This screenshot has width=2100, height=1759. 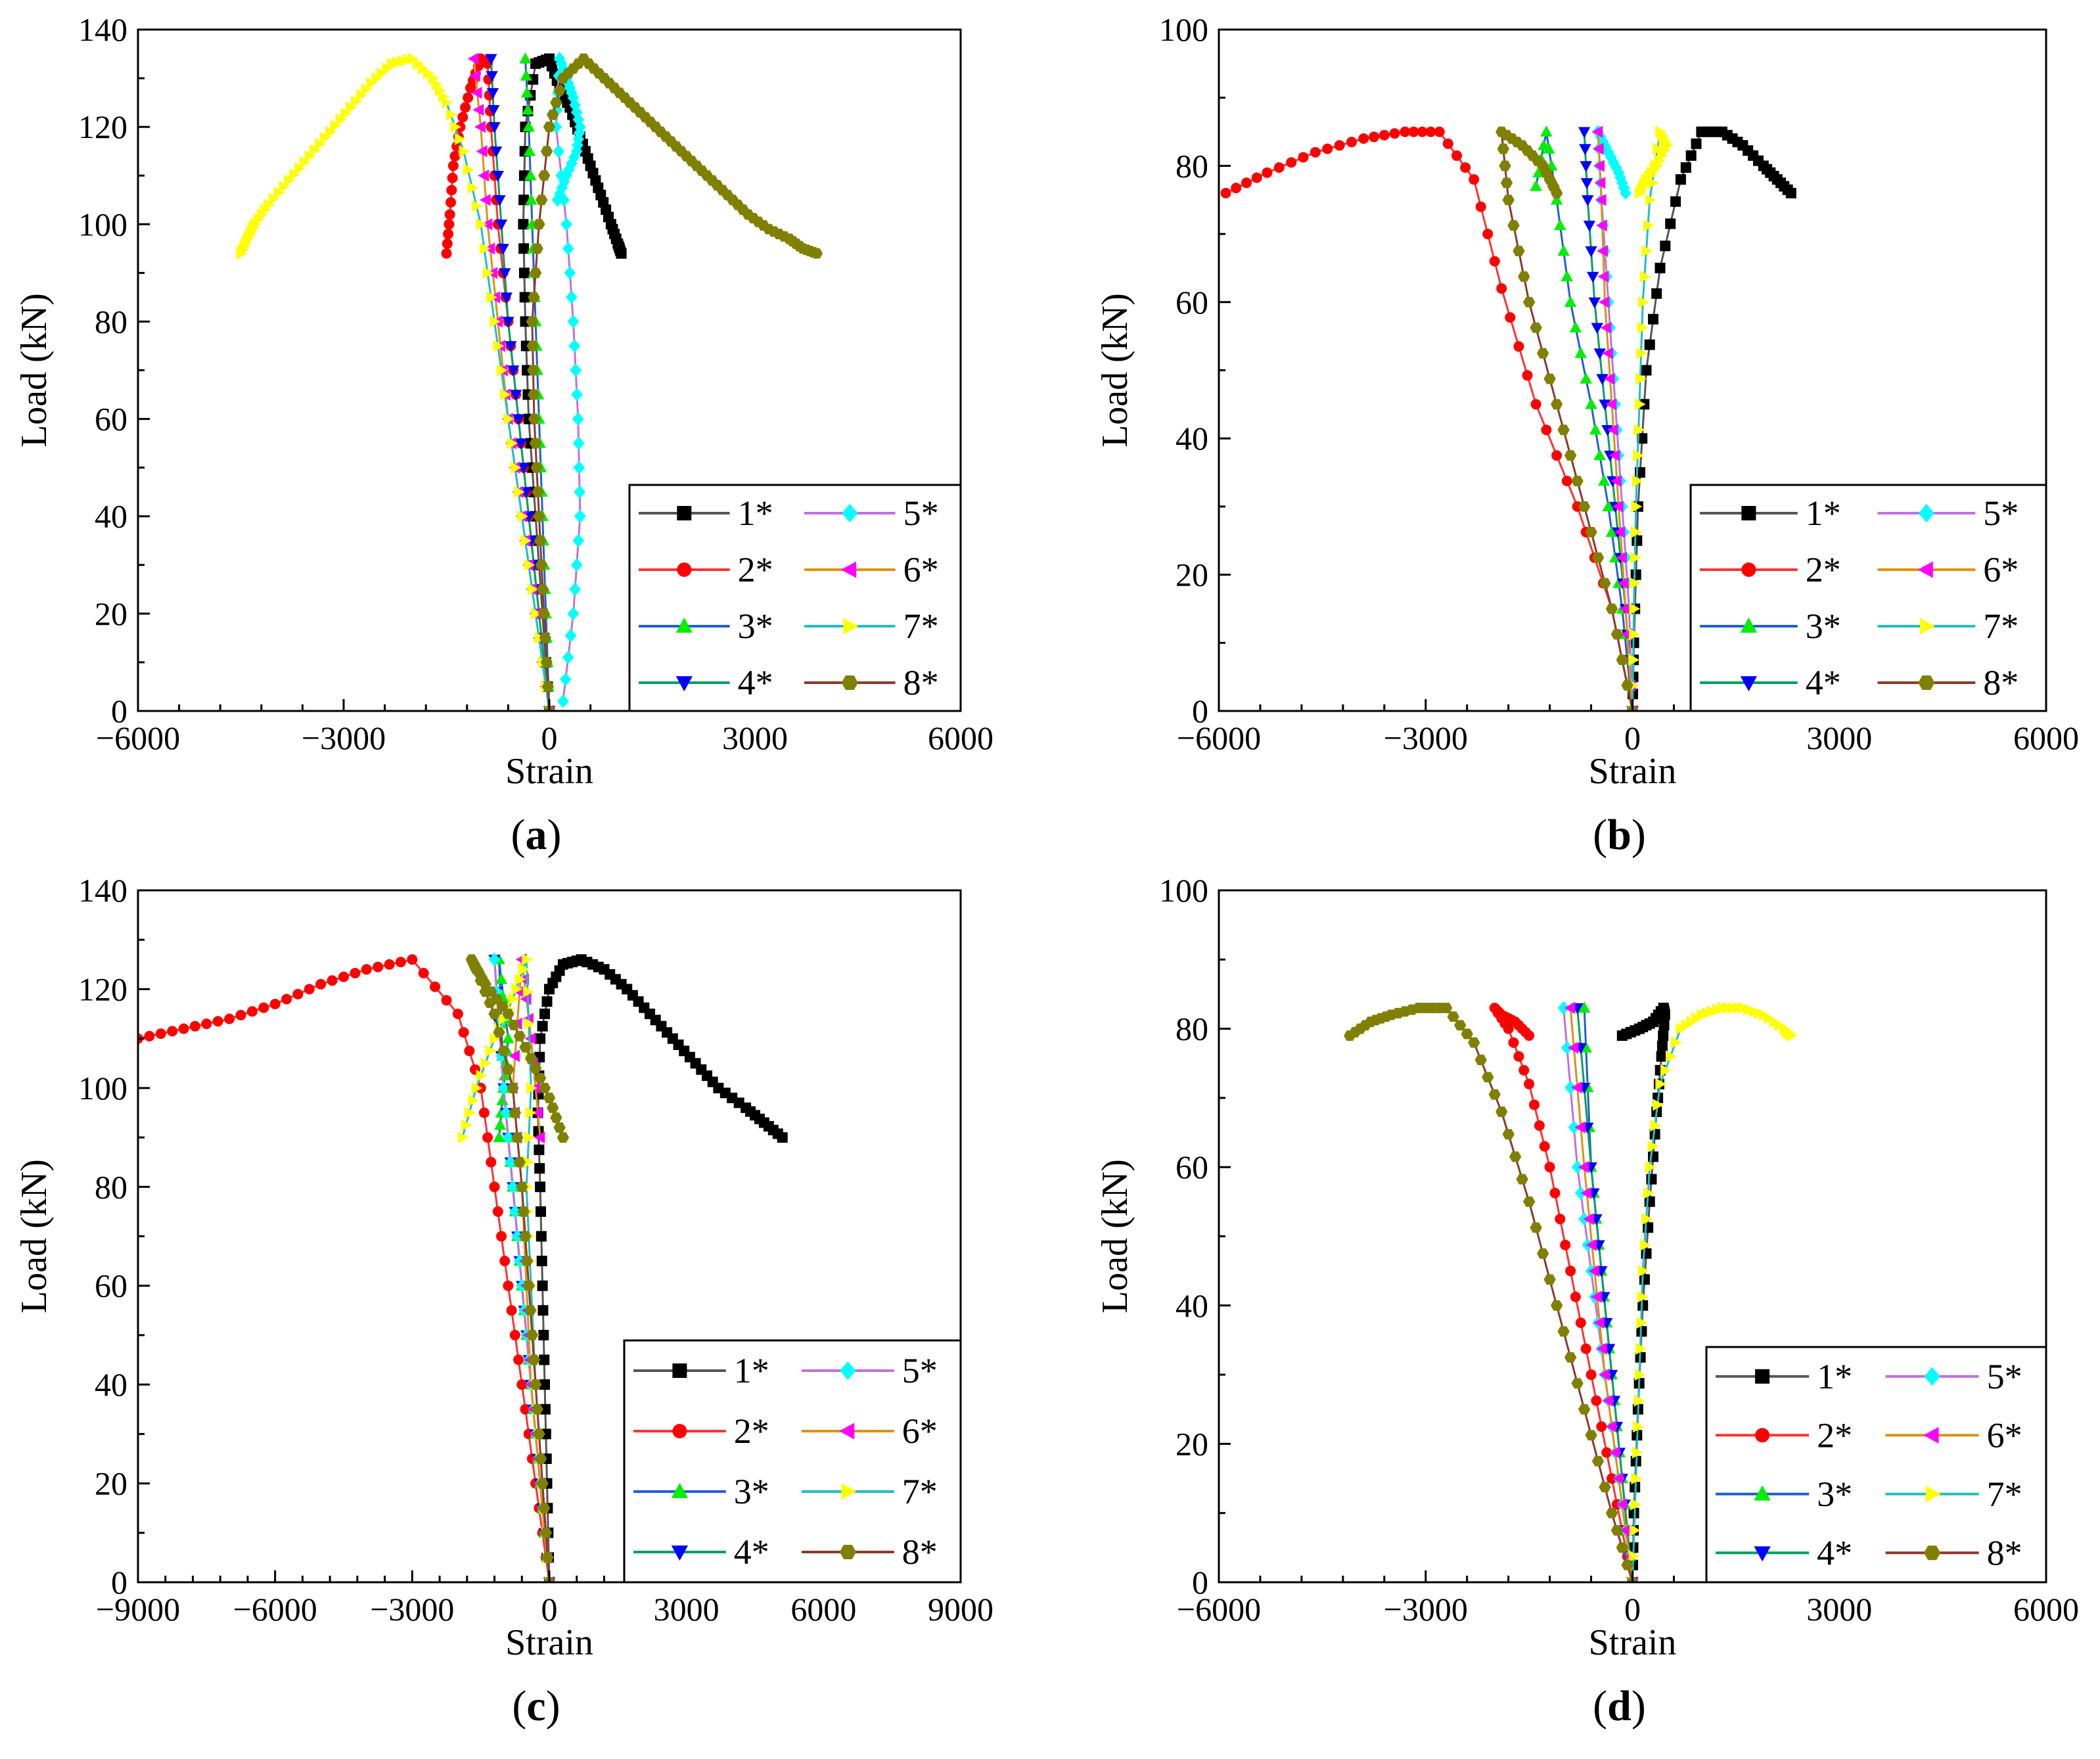 What do you see at coordinates (111, 419) in the screenshot?
I see `y-tick-label: 60` at bounding box center [111, 419].